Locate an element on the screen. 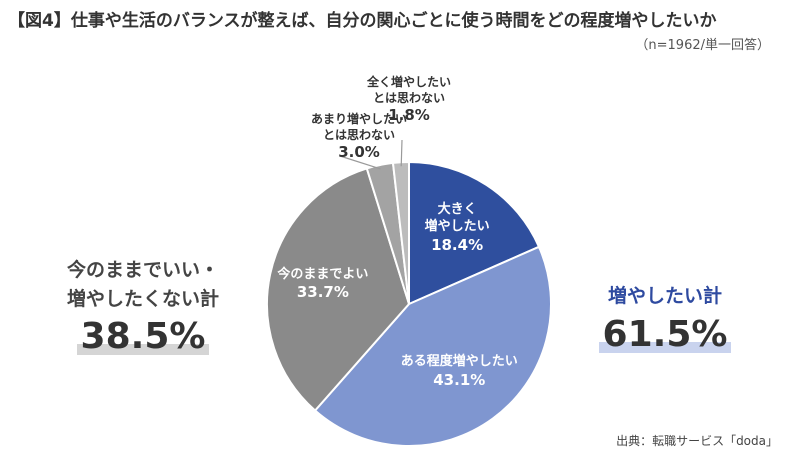 Image resolution: width=800 pixels, height=464 pixels. slice-value-4: 3.0% is located at coordinates (359, 152).